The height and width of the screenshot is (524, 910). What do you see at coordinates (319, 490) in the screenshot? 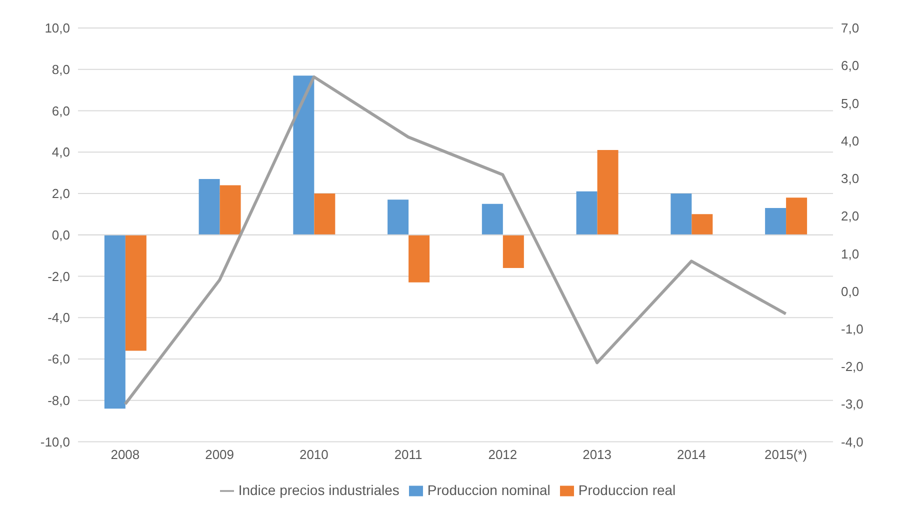
I see `legend-label: Indice precios industriales` at bounding box center [319, 490].